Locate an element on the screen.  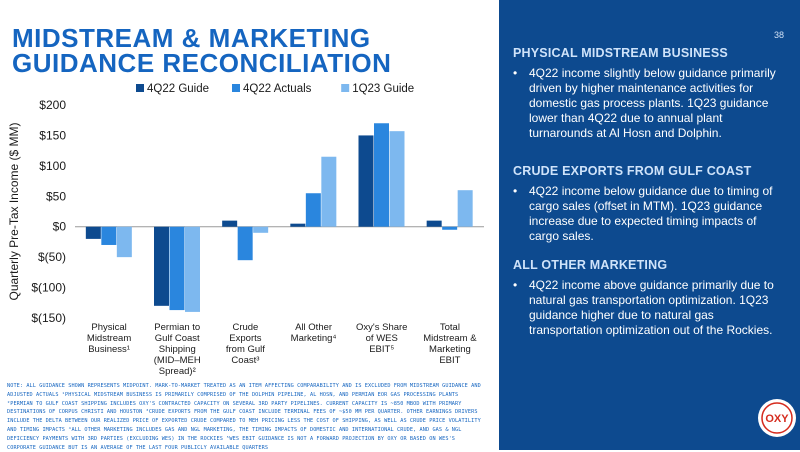
legend-label: 4Q22 Guide is located at coordinates (178, 89).